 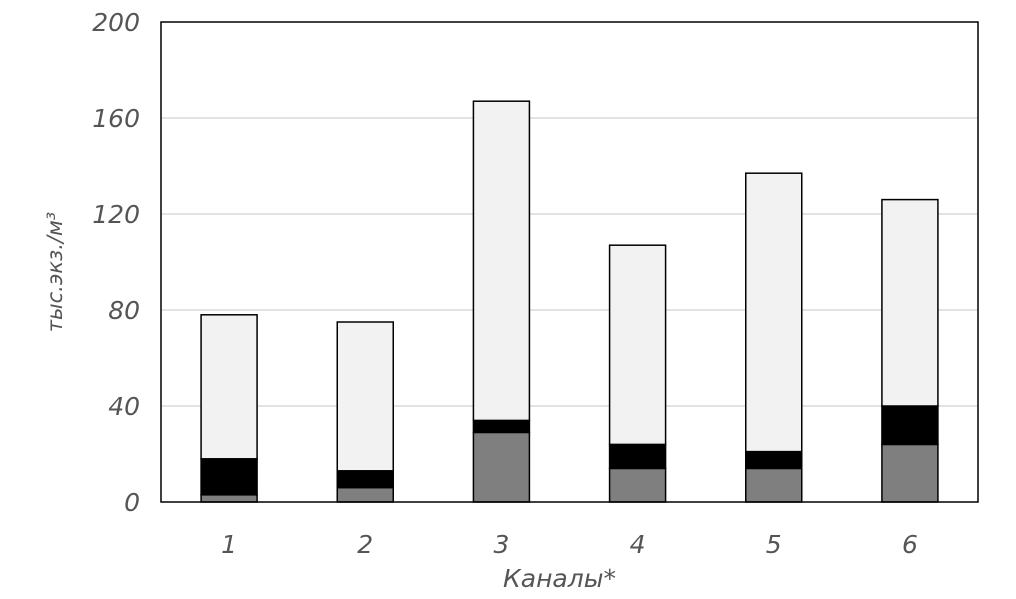 What do you see at coordinates (501, 544) in the screenshot?
I see `x-tick-label: 3` at bounding box center [501, 544].